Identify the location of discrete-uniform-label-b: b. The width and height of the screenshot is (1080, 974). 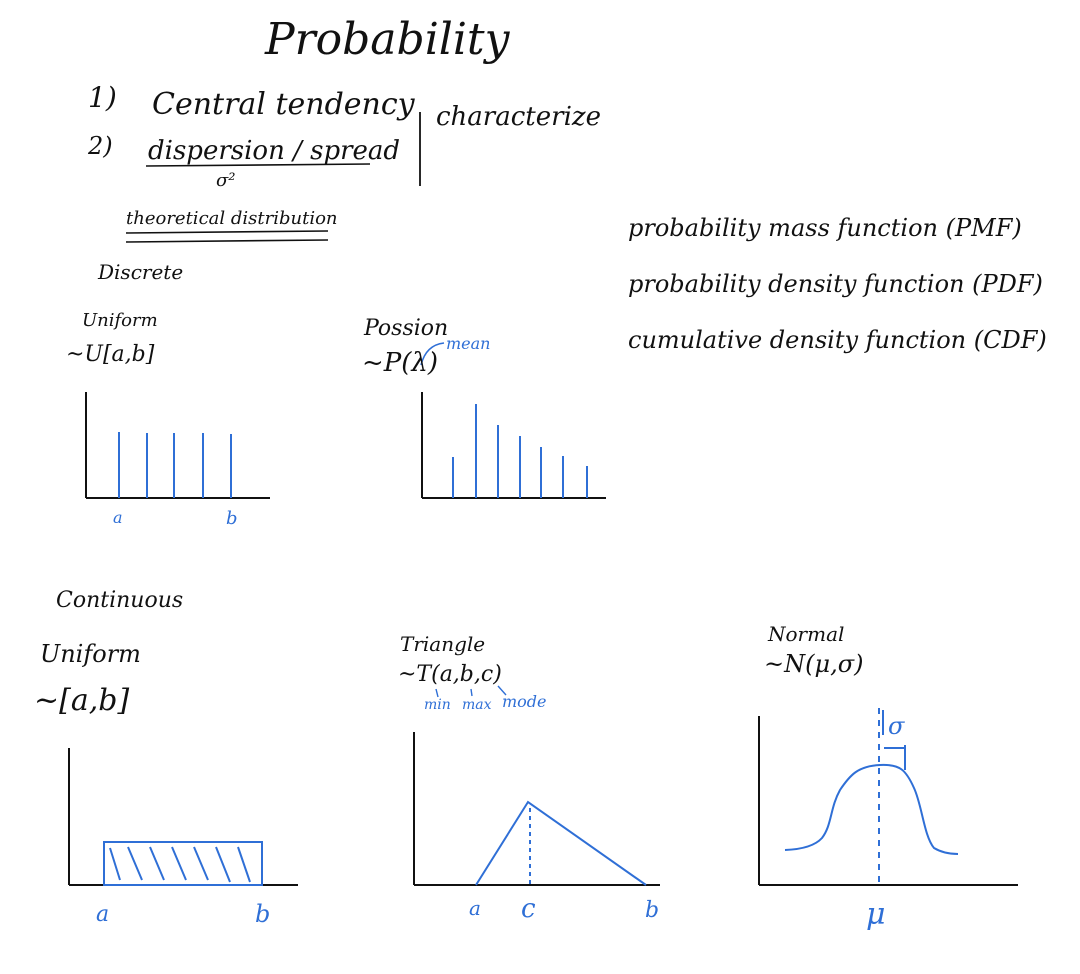
(232, 518).